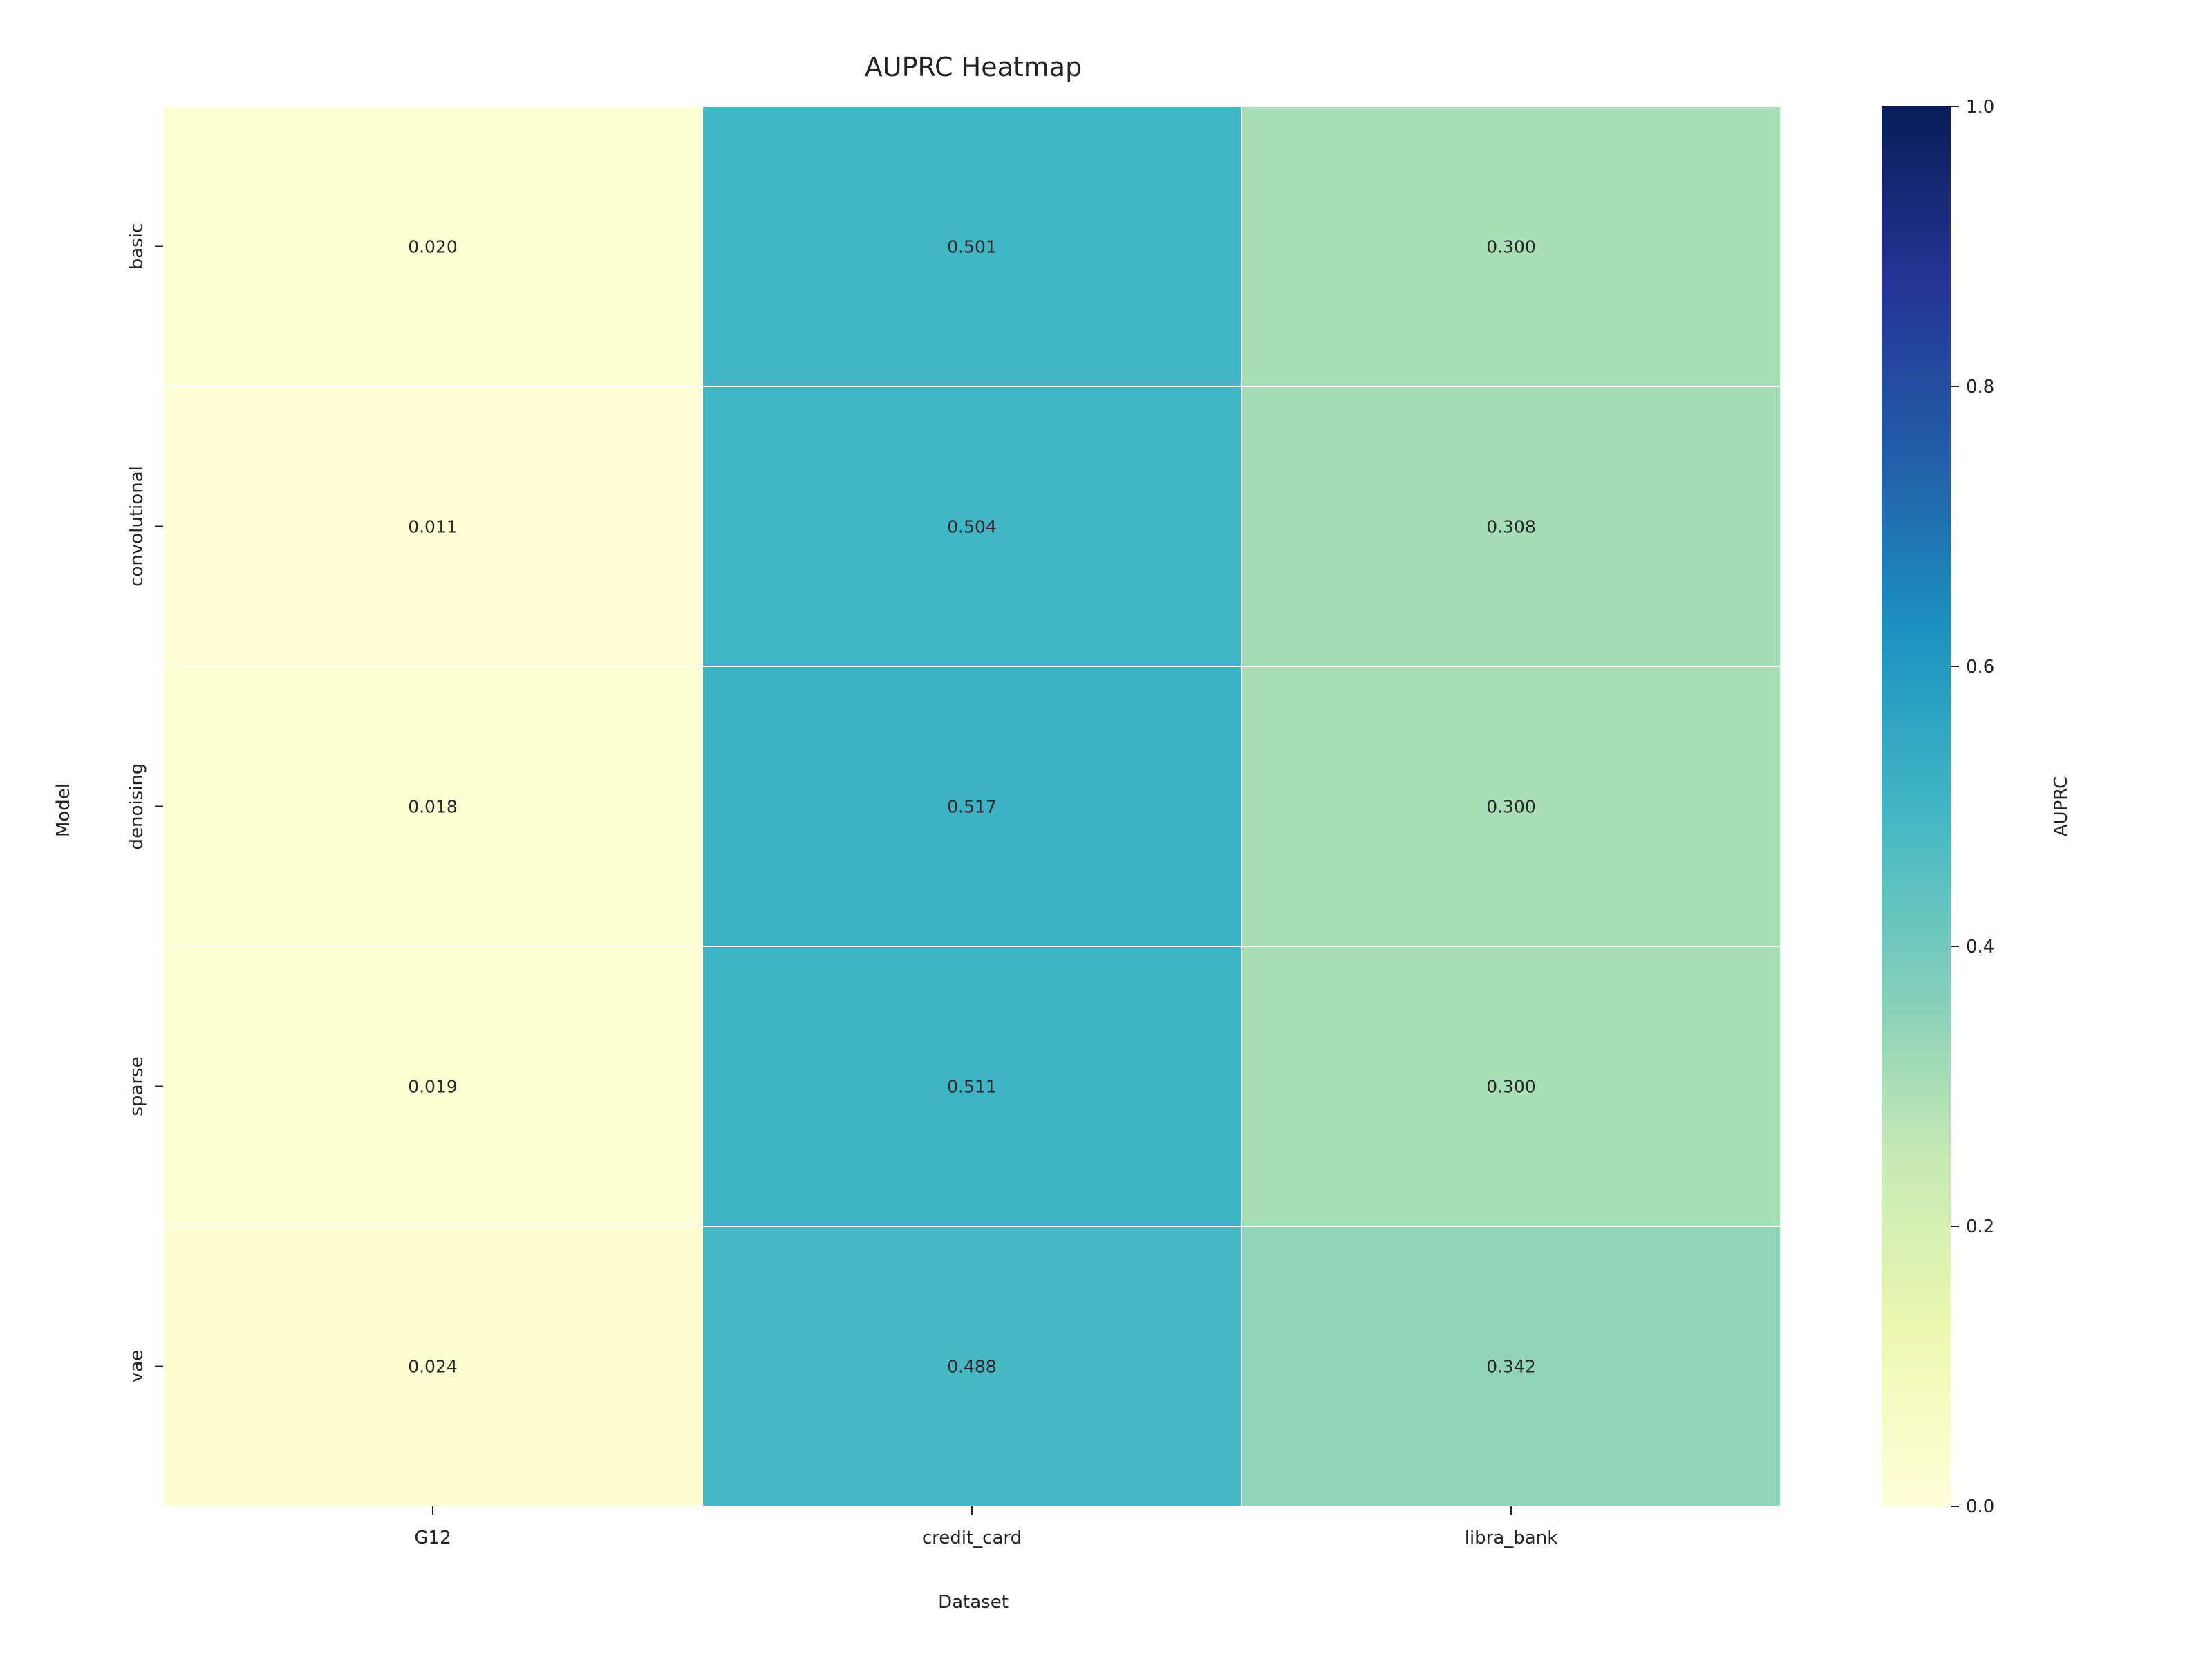 Image resolution: width=2212 pixels, height=1659 pixels. I want to click on heatmap-cell-basic-credit_card, so click(972, 246).